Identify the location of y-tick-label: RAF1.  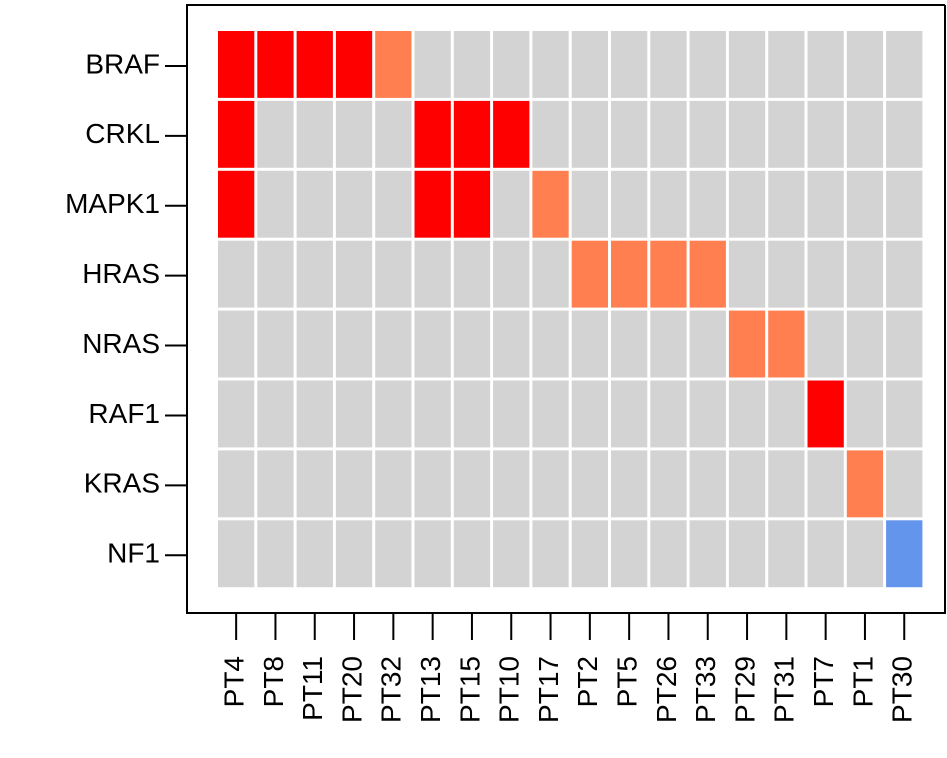
(124, 413).